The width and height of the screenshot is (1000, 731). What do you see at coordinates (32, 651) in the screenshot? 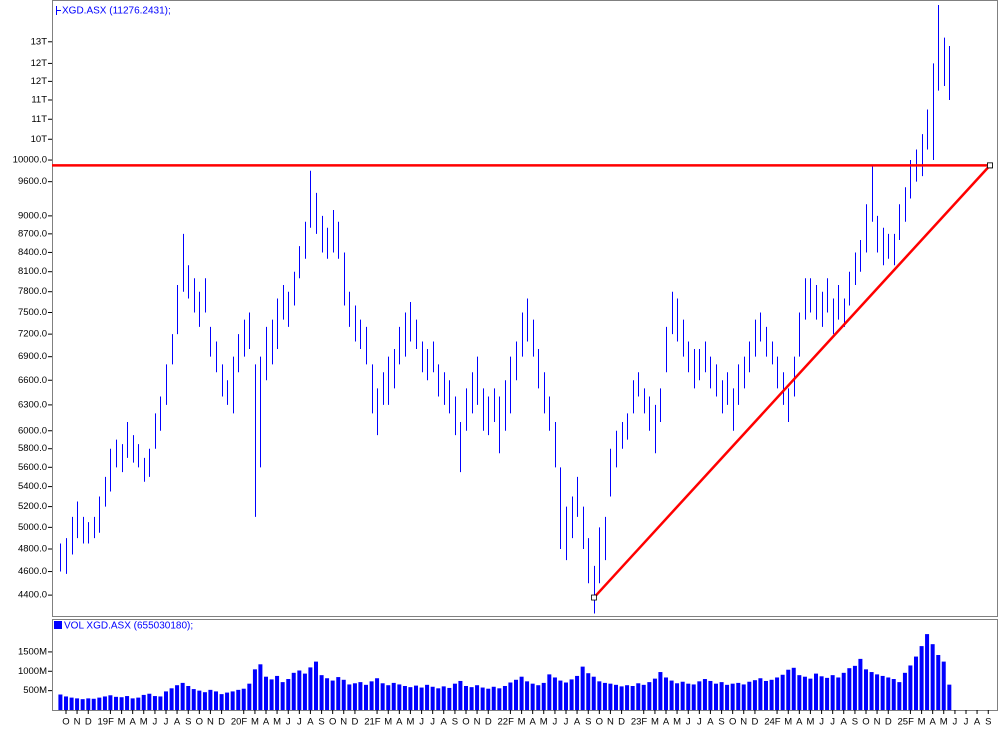
I see `volume-y-tick-label: 1500M` at bounding box center [32, 651].